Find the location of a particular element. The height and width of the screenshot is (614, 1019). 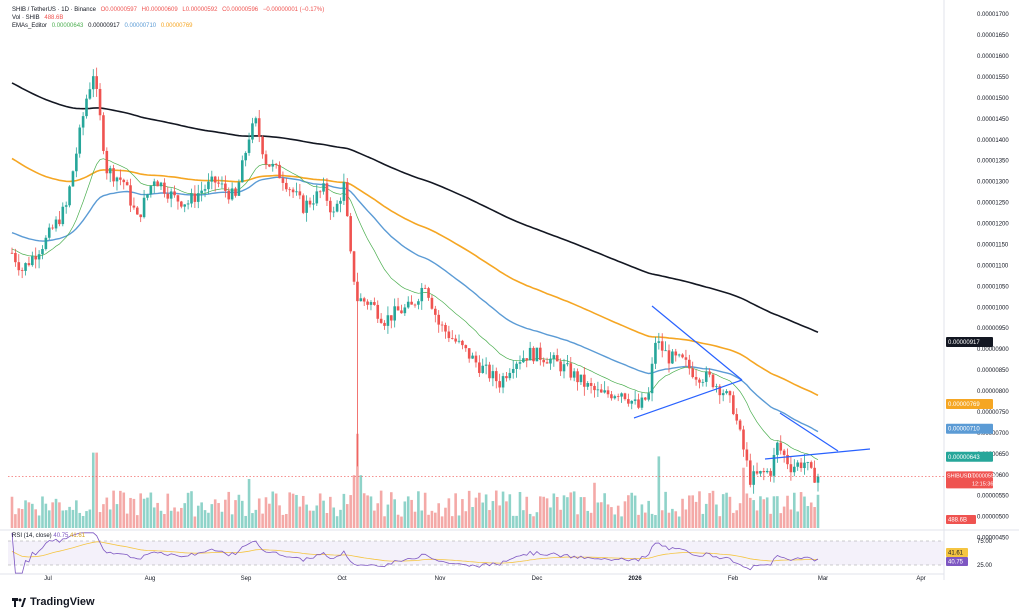

date-tick-label: Aug is located at coordinates (150, 579).